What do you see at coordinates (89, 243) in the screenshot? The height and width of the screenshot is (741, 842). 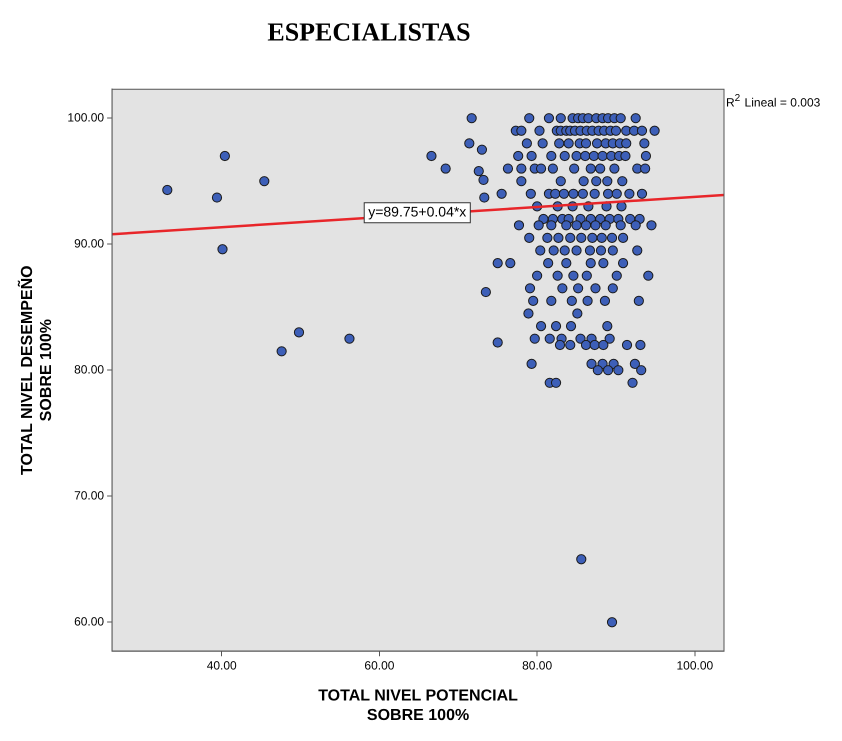 I see `y-tick-label: 90.00` at bounding box center [89, 243].